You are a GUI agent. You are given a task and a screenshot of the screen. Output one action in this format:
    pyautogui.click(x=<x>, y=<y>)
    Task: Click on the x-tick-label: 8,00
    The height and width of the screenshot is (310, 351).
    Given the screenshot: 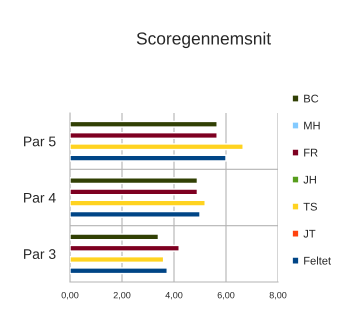 What is the action you would take?
    pyautogui.click(x=278, y=296)
    